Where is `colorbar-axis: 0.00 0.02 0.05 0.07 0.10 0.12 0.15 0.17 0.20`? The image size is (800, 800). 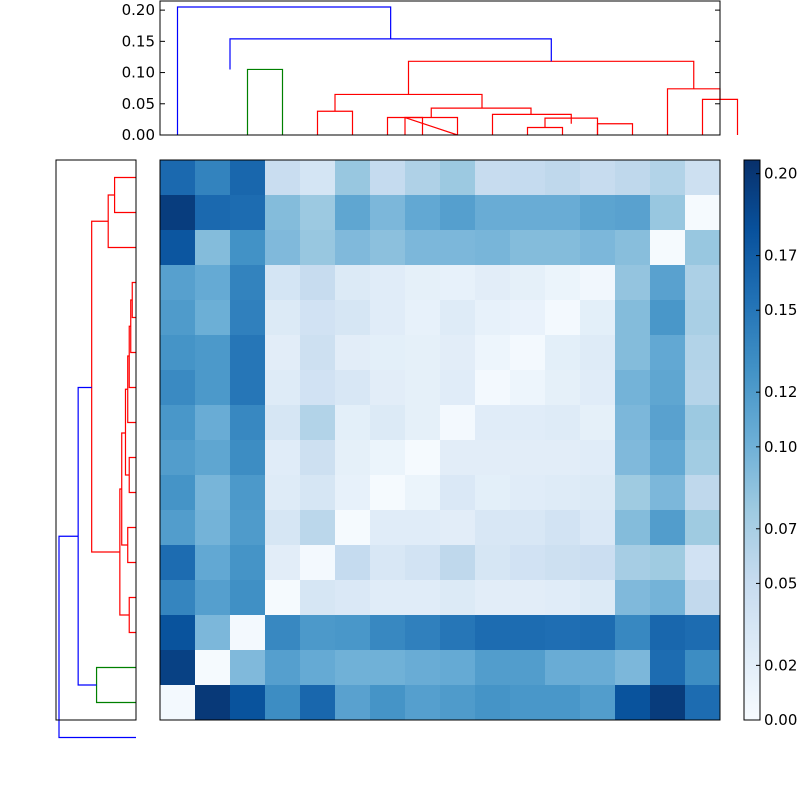 colorbar-axis: 0.00 0.02 0.05 0.07 0.10 0.12 0.15 0.17 0.20 is located at coordinates (776, 447).